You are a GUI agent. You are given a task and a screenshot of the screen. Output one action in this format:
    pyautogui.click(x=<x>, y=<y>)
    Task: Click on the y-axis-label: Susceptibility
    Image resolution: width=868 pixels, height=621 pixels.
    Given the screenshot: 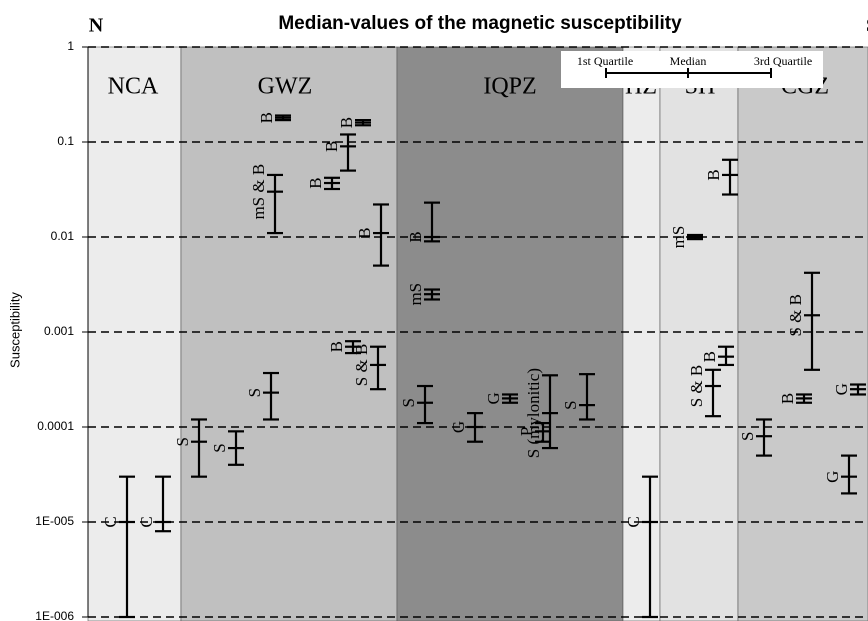 What is the action you would take?
    pyautogui.click(x=14, y=330)
    